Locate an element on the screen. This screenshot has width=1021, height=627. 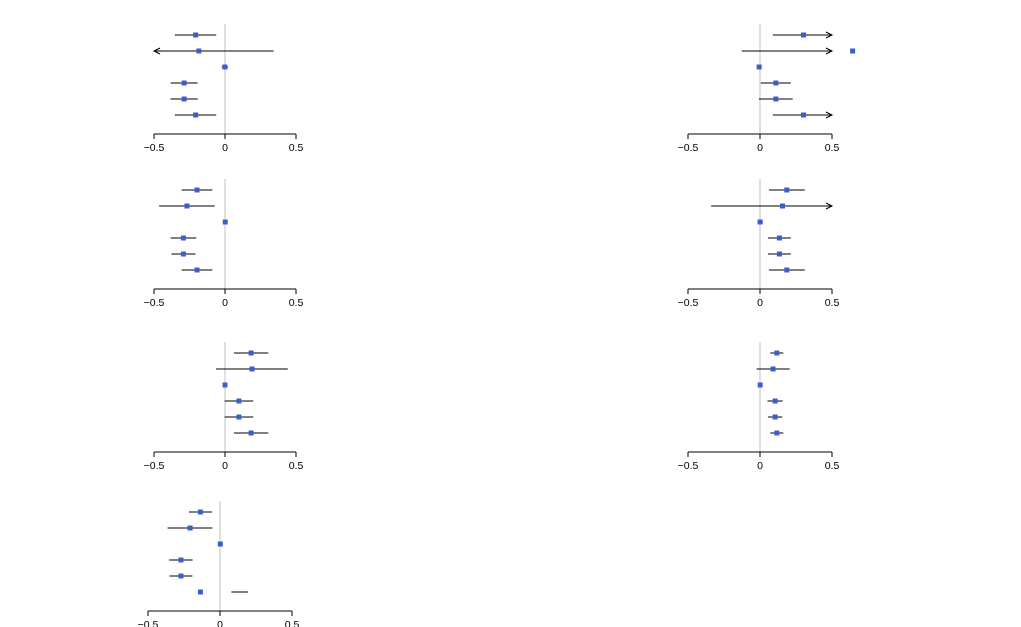
forest-panel-e: −0.5 0 0.5 is located at coordinates (250, 395).